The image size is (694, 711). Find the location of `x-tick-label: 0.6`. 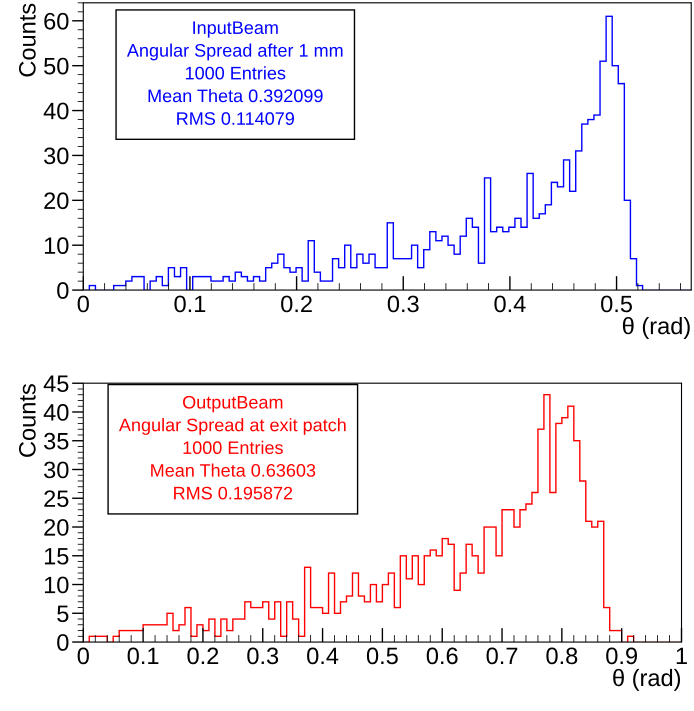

x-tick-label: 0.6 is located at coordinates (442, 656).